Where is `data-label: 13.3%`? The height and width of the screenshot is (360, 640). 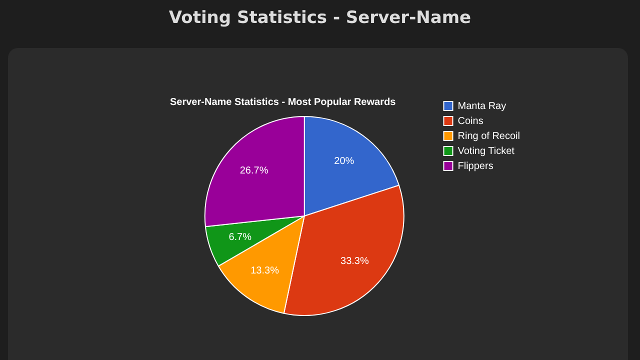 data-label: 13.3% is located at coordinates (265, 271).